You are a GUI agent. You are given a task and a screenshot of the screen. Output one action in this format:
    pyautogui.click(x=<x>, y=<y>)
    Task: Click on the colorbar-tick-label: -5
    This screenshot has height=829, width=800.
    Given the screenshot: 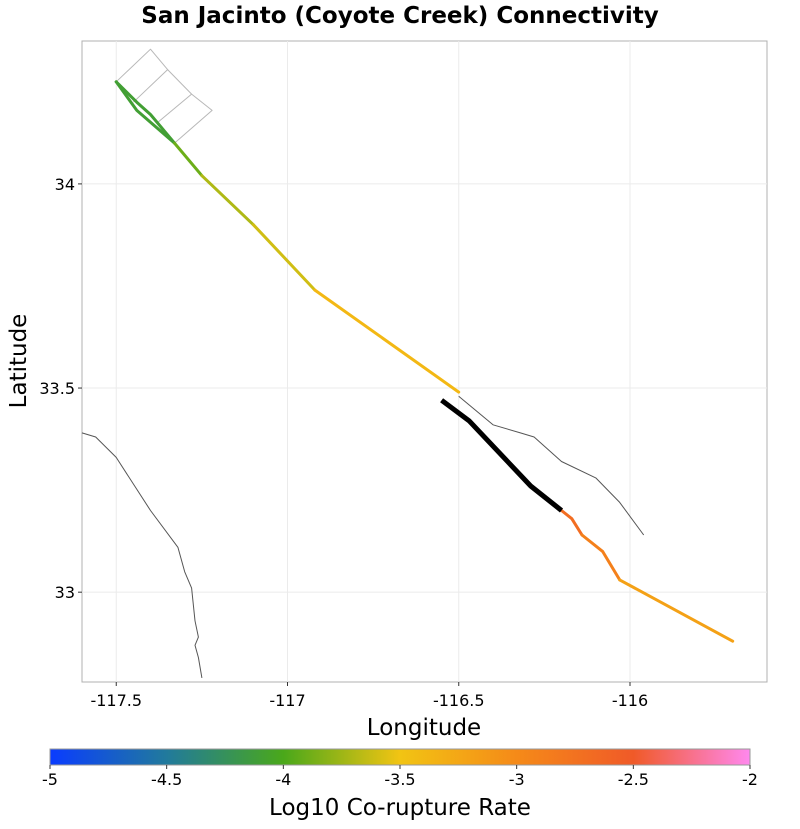 What is the action you would take?
    pyautogui.click(x=50, y=779)
    